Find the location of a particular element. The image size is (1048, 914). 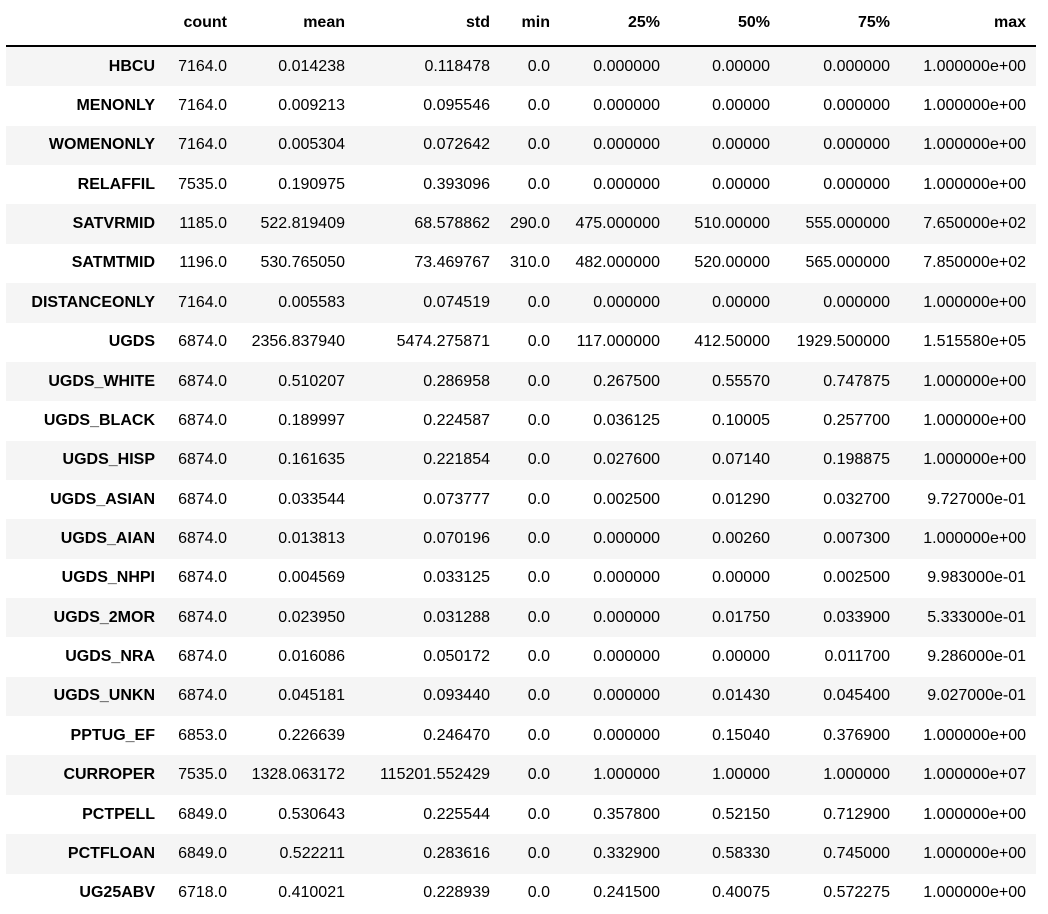

cell-50pct: 510.00000 is located at coordinates (732, 224).